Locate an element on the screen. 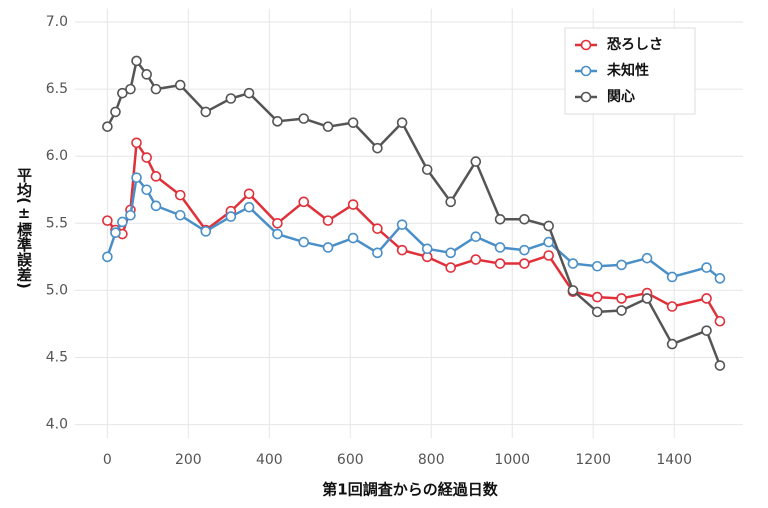 This screenshot has width=768, height=508. x-tick-label: 1200 is located at coordinates (593, 460).